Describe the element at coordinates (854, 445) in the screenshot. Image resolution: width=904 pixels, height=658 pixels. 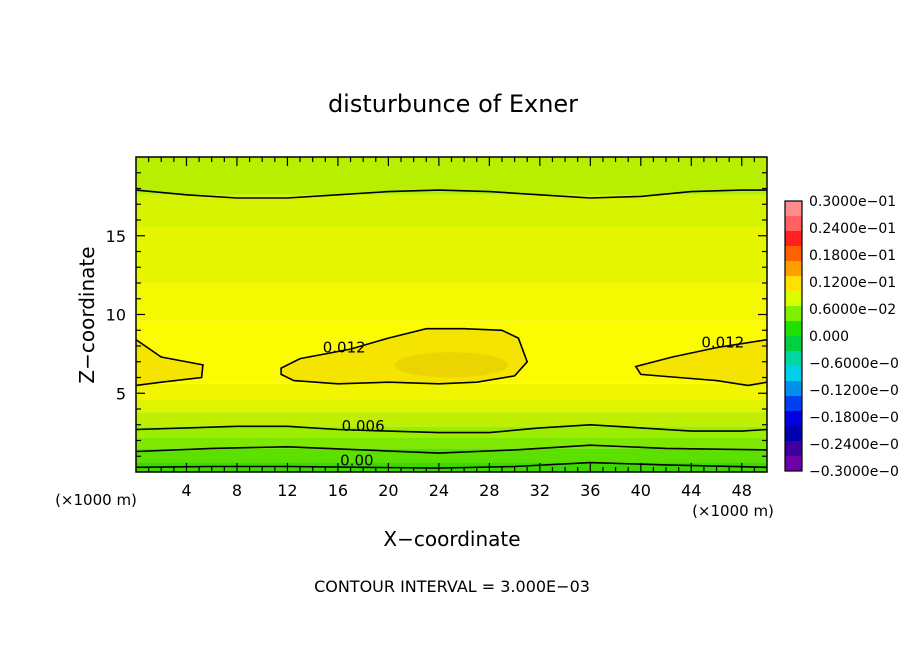
I see `colorbar-label: −0.2400e−0` at that location.